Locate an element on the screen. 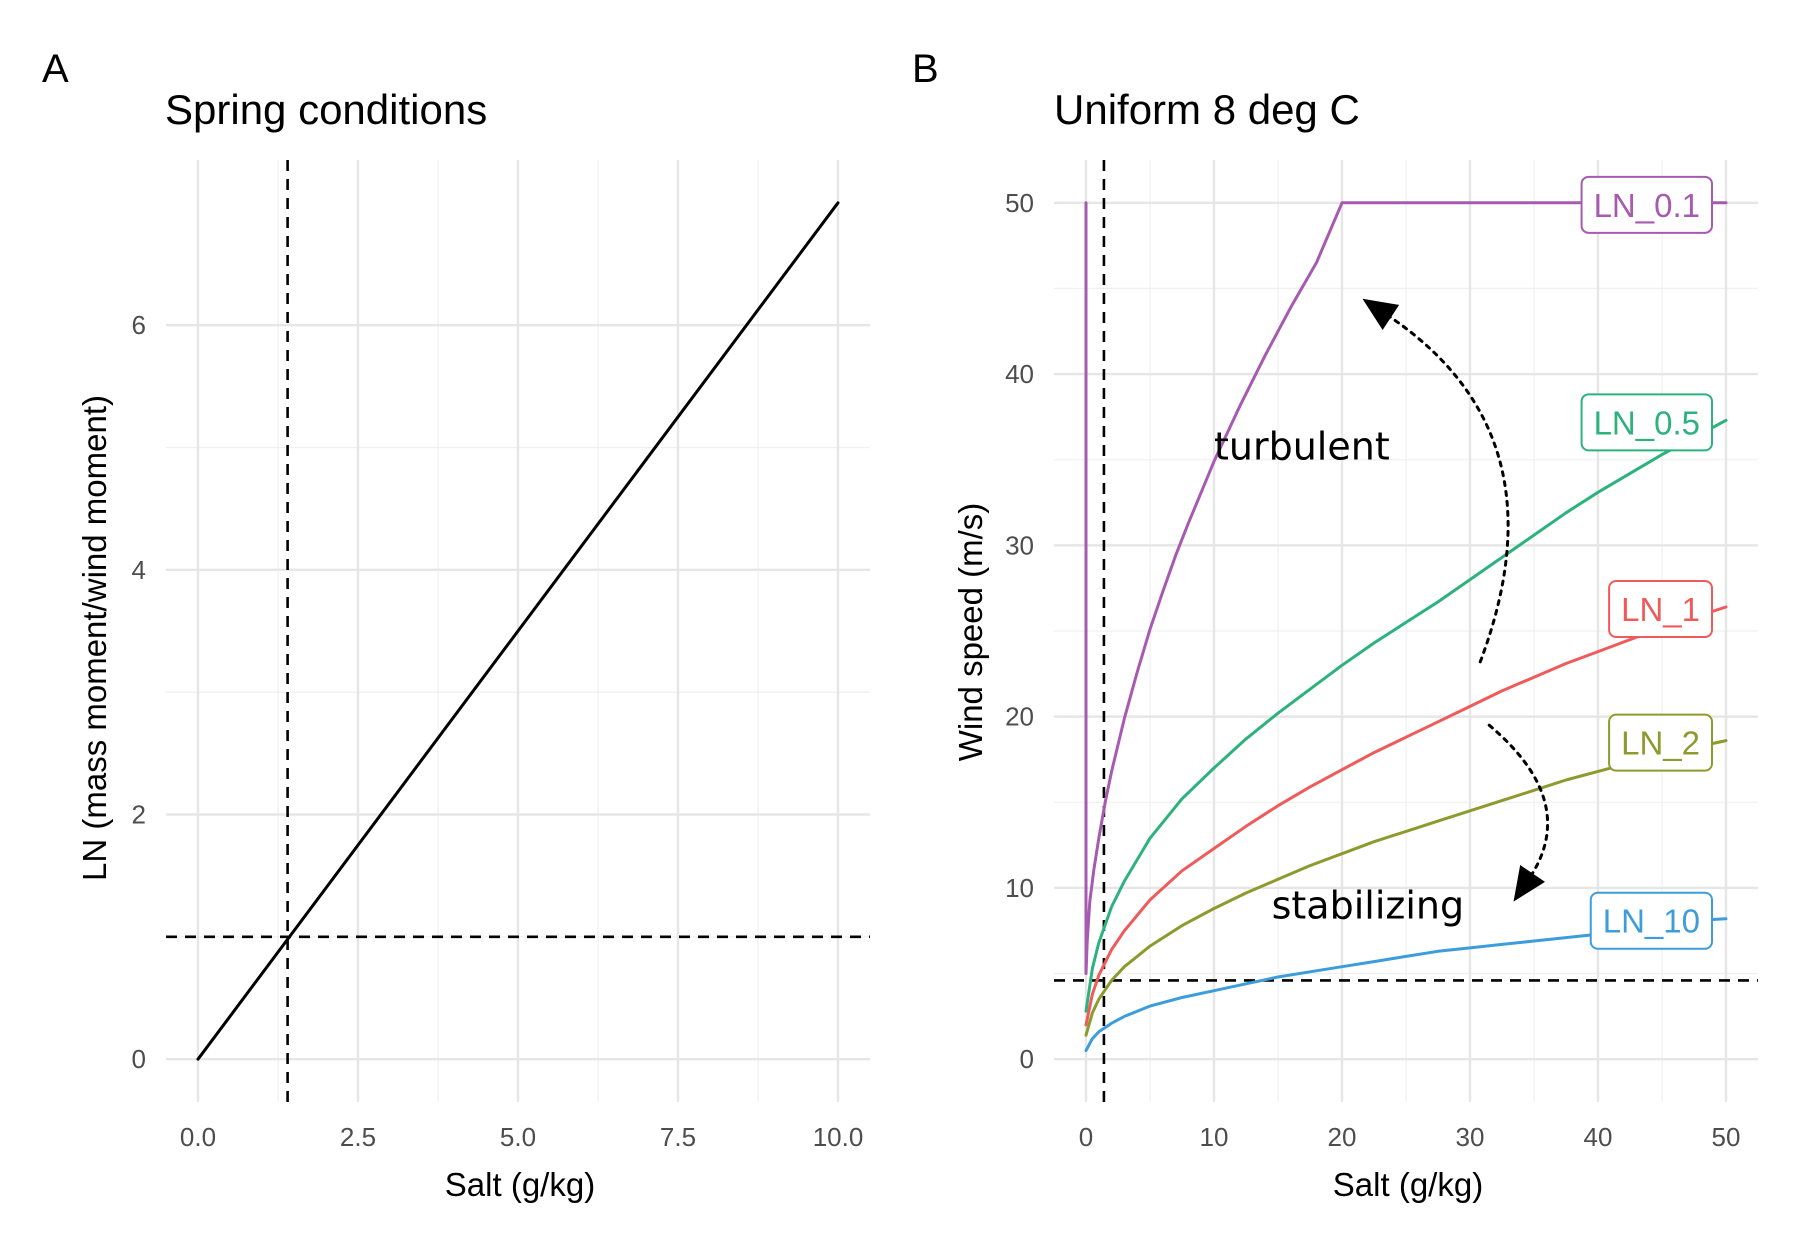 The image size is (1793, 1241). panel-b-label-ln-0-5: LN_0.5 is located at coordinates (1646, 422).